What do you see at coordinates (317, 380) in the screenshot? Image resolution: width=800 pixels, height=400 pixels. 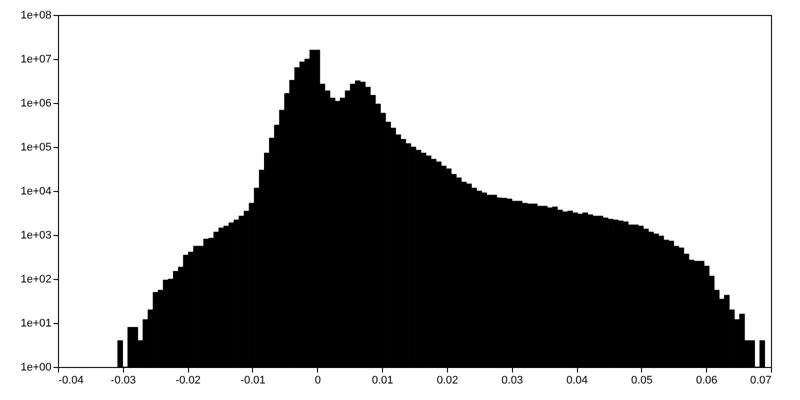 I see `x-tick-label: 0` at bounding box center [317, 380].